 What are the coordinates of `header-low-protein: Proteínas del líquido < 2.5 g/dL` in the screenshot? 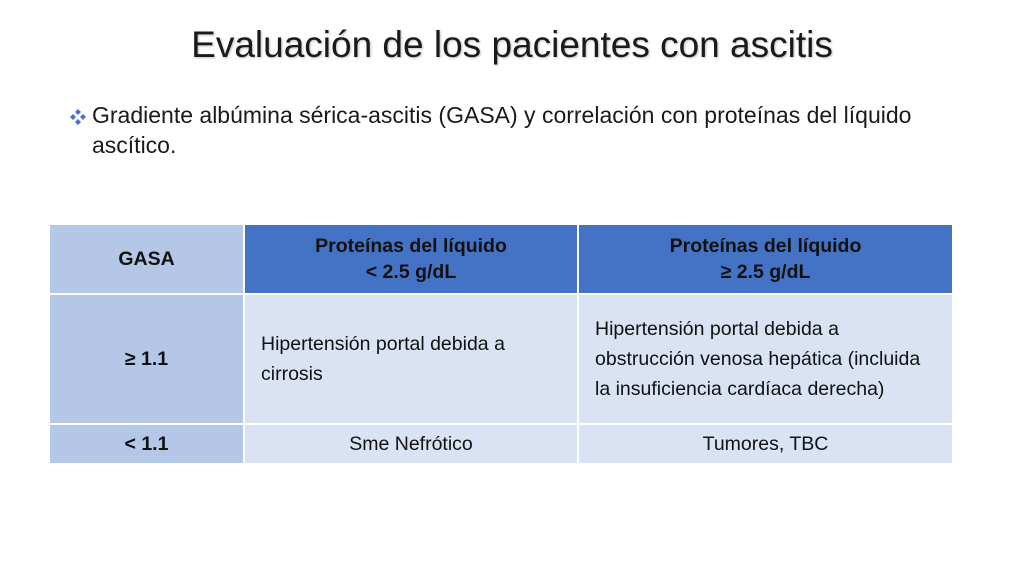 It's located at (411, 259).